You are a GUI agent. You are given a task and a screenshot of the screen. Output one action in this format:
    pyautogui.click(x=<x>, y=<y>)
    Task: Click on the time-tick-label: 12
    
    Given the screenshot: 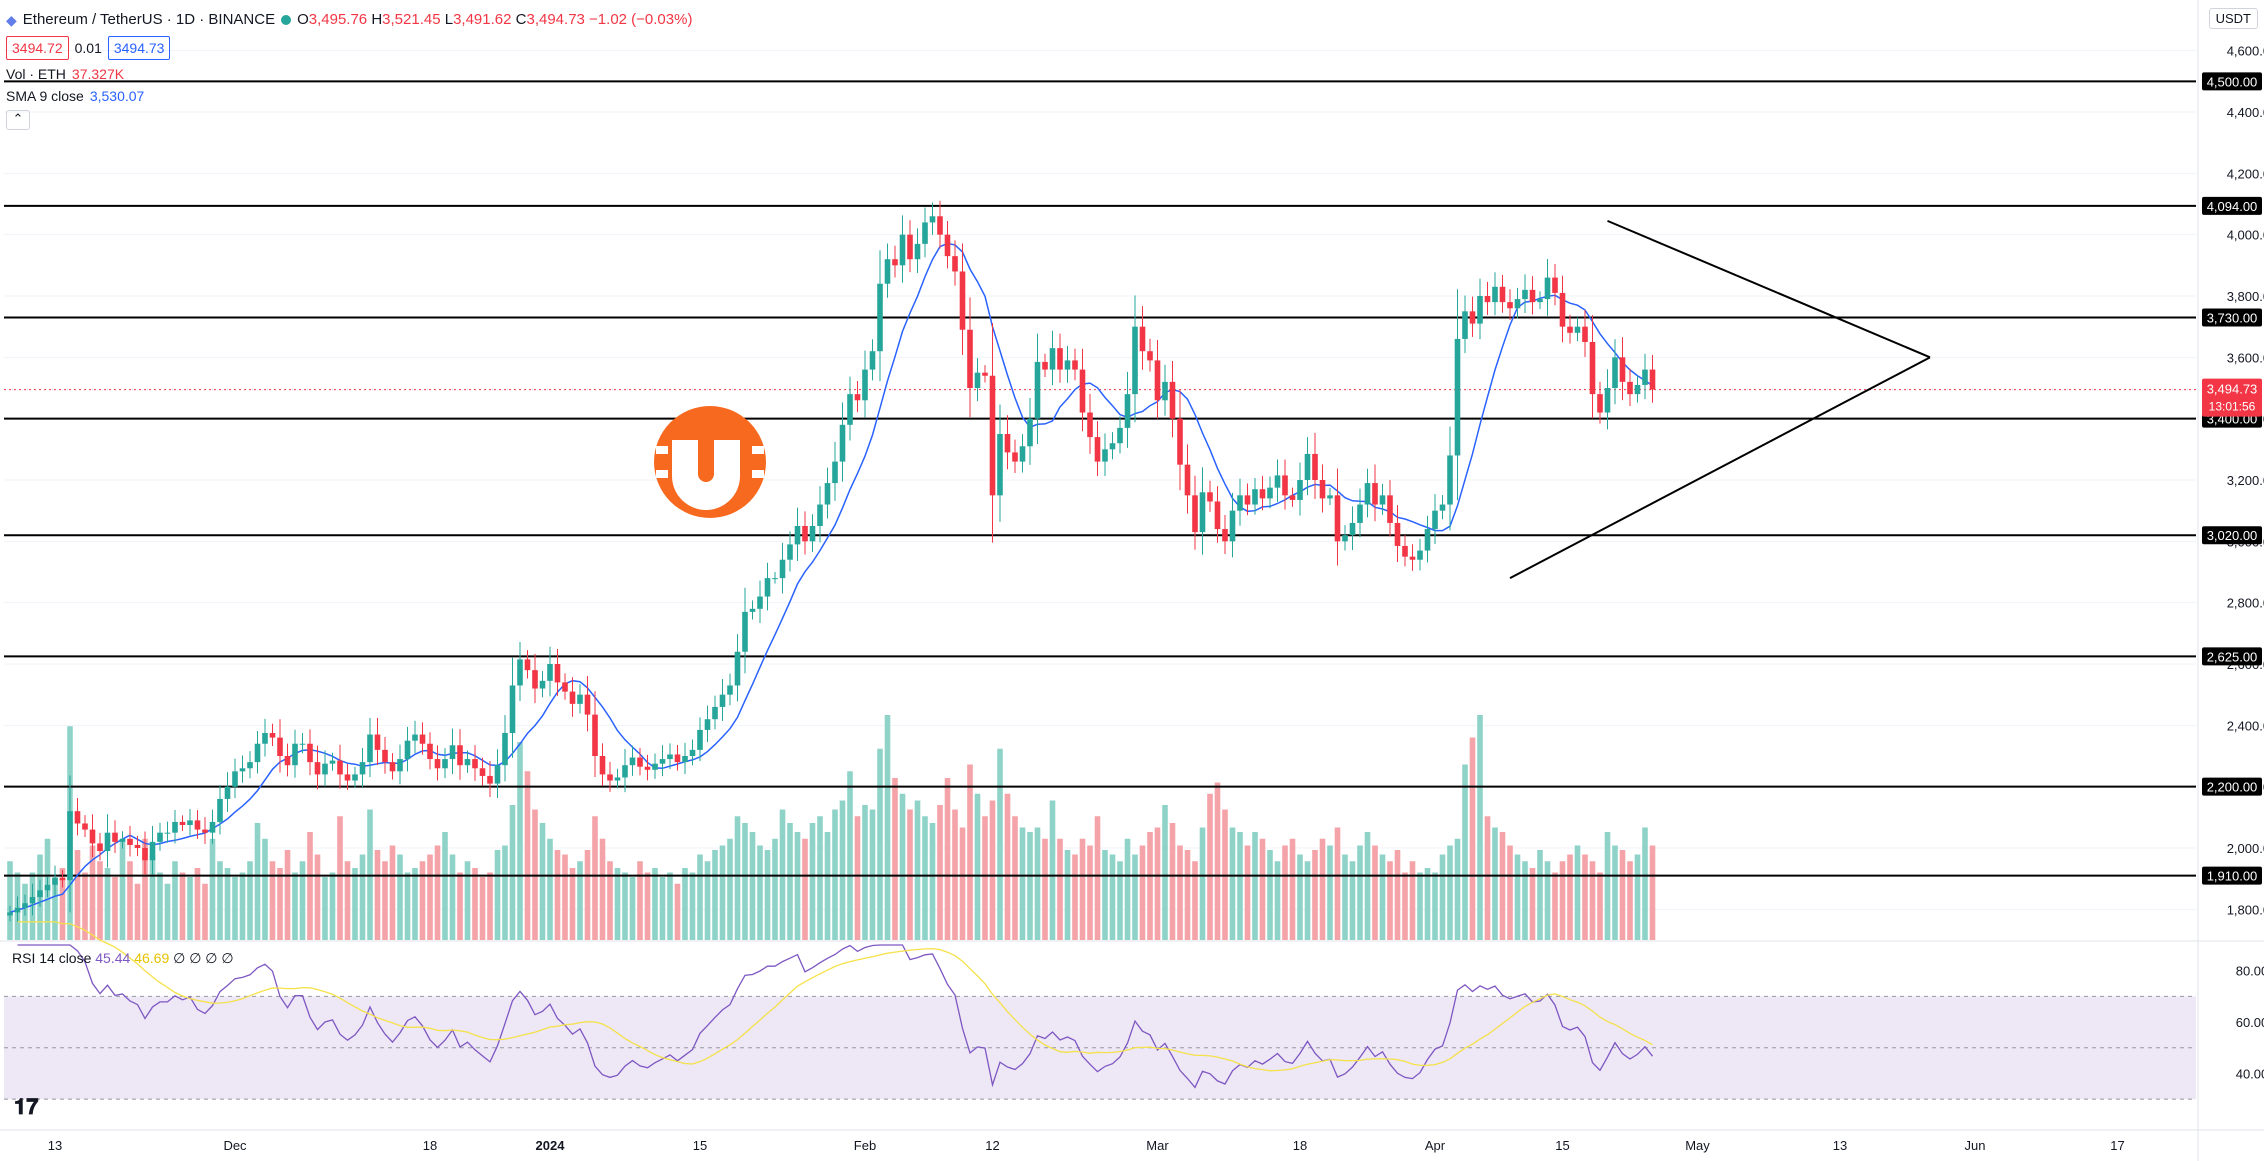 What is the action you would take?
    pyautogui.click(x=992, y=1145)
    